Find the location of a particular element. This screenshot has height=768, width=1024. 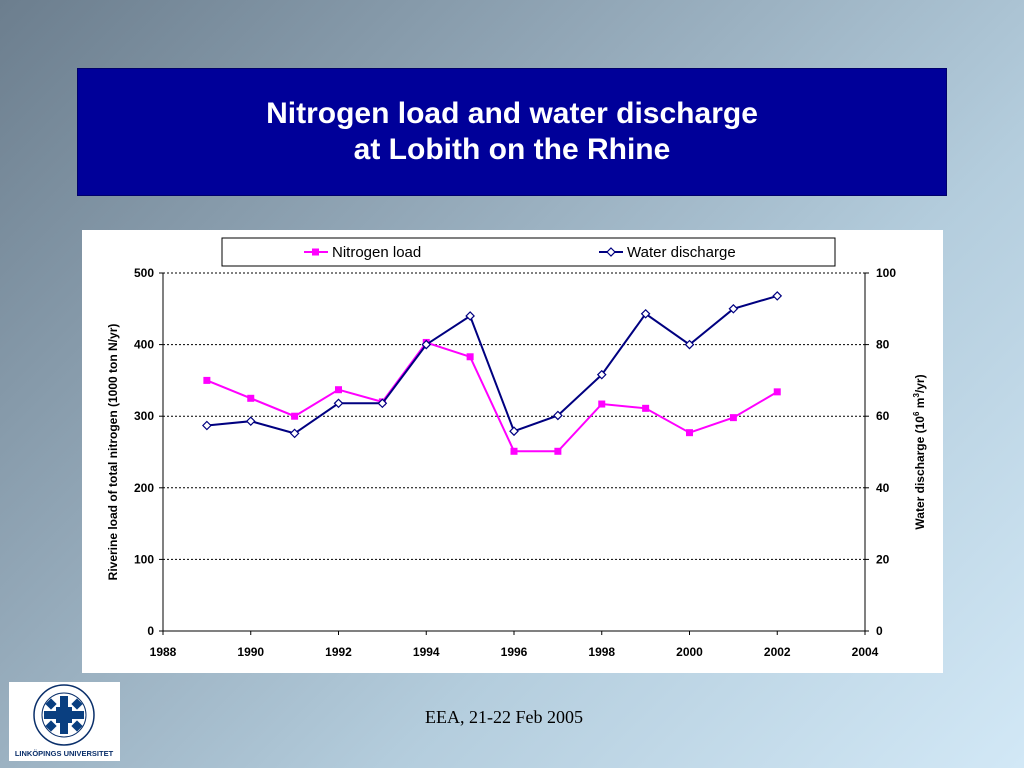

legend-nitrogen-label: Nitrogen load is located at coordinates (376, 252).